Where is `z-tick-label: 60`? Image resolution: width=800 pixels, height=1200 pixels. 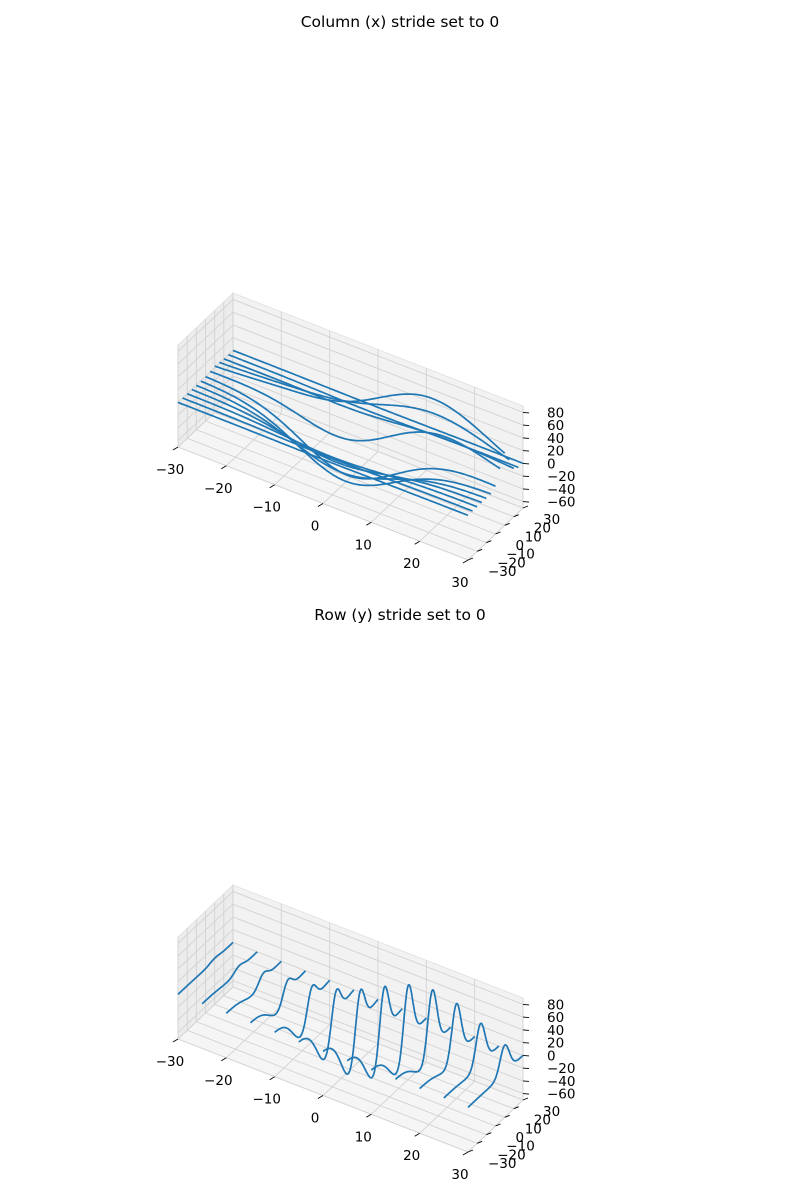
z-tick-label: 60 is located at coordinates (555, 426).